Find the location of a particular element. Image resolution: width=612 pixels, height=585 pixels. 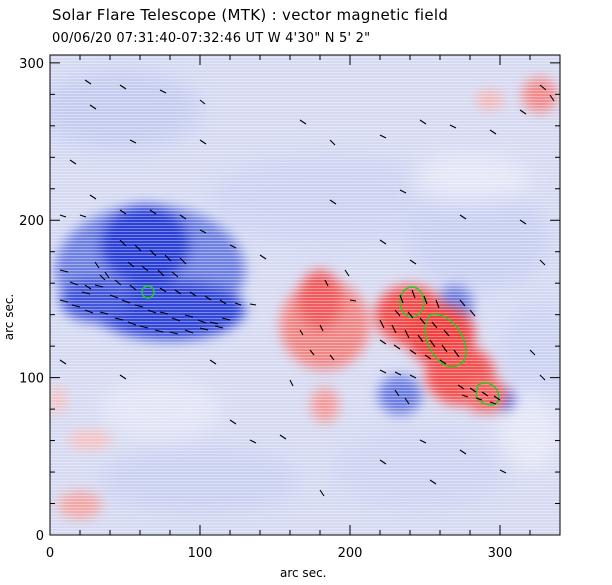

x-tick-label: 200 is located at coordinates (350, 553).